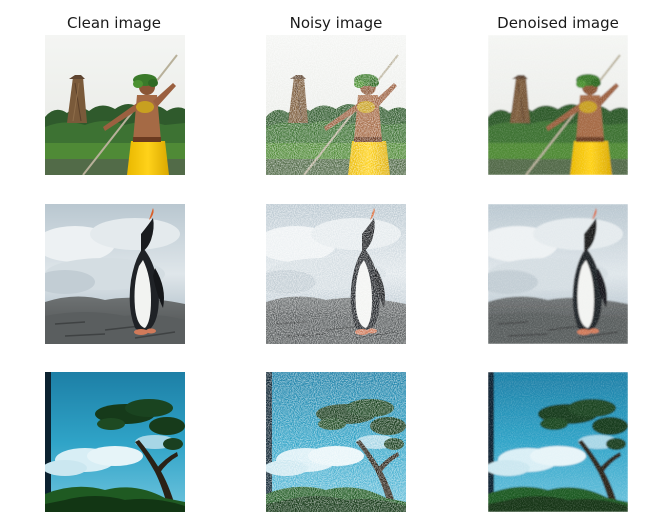 This screenshot has height=531, width=656. Describe the element at coordinates (115, 105) in the screenshot. I see `warrior-clean-image` at that location.